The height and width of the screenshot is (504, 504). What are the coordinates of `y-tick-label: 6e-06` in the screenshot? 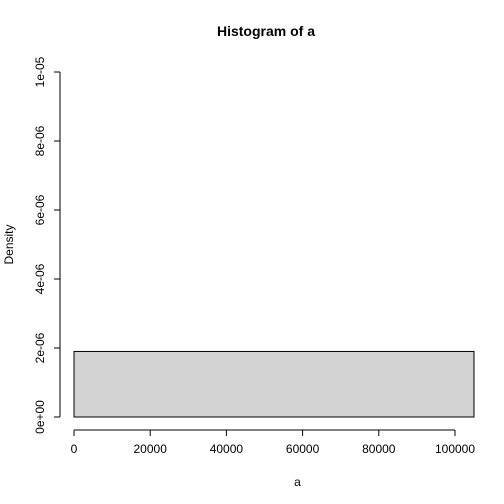 It's located at (40, 209).